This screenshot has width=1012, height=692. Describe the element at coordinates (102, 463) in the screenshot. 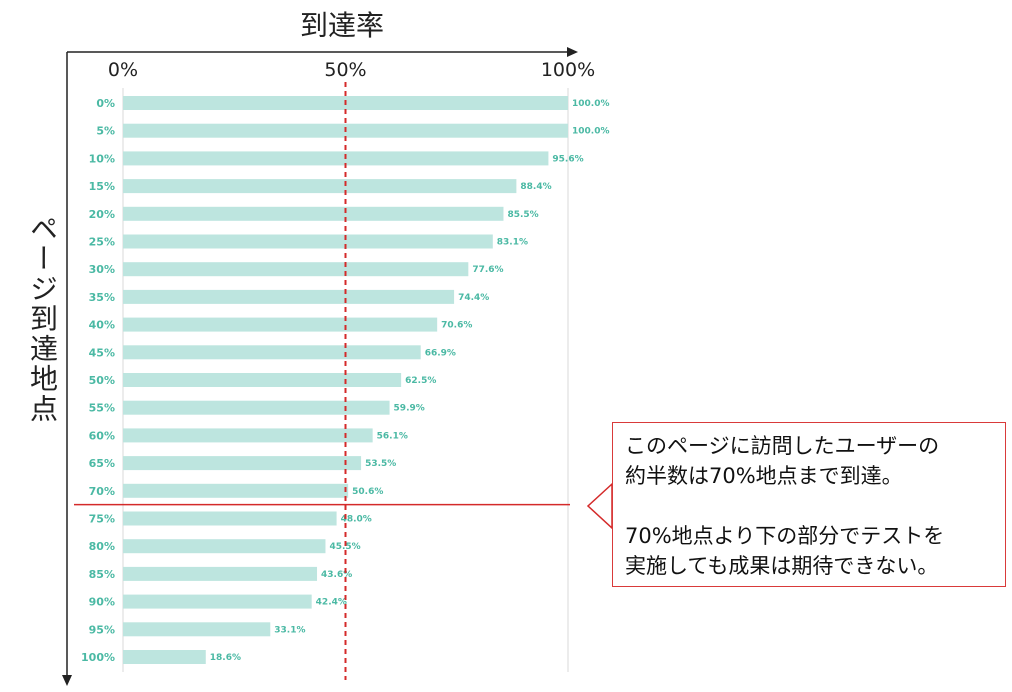

I see `category-label-13: 65%` at that location.